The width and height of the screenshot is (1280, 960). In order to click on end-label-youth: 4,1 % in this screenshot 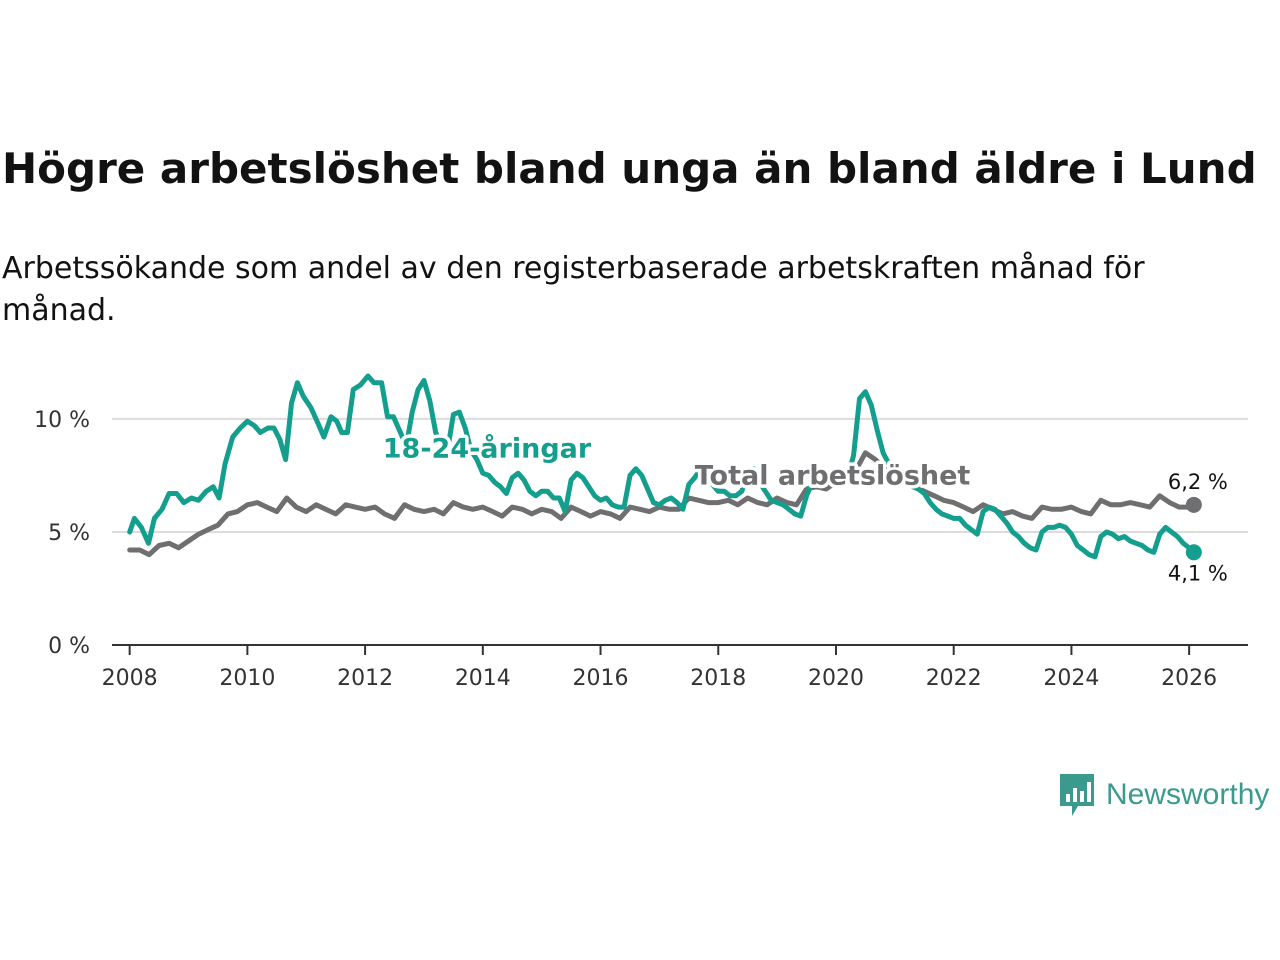, I will do `click(1198, 573)`.